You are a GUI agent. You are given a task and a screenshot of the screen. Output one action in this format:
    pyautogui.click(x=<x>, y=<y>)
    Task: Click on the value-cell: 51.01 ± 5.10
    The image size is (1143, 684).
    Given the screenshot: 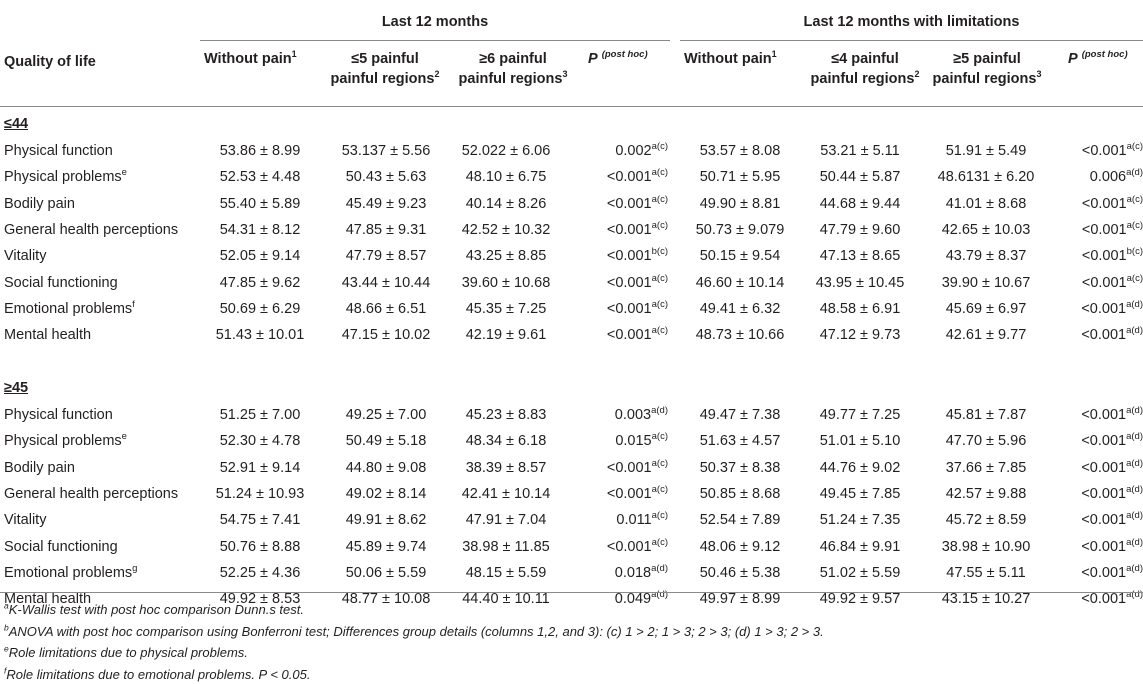 What is the action you would take?
    pyautogui.click(x=860, y=441)
    